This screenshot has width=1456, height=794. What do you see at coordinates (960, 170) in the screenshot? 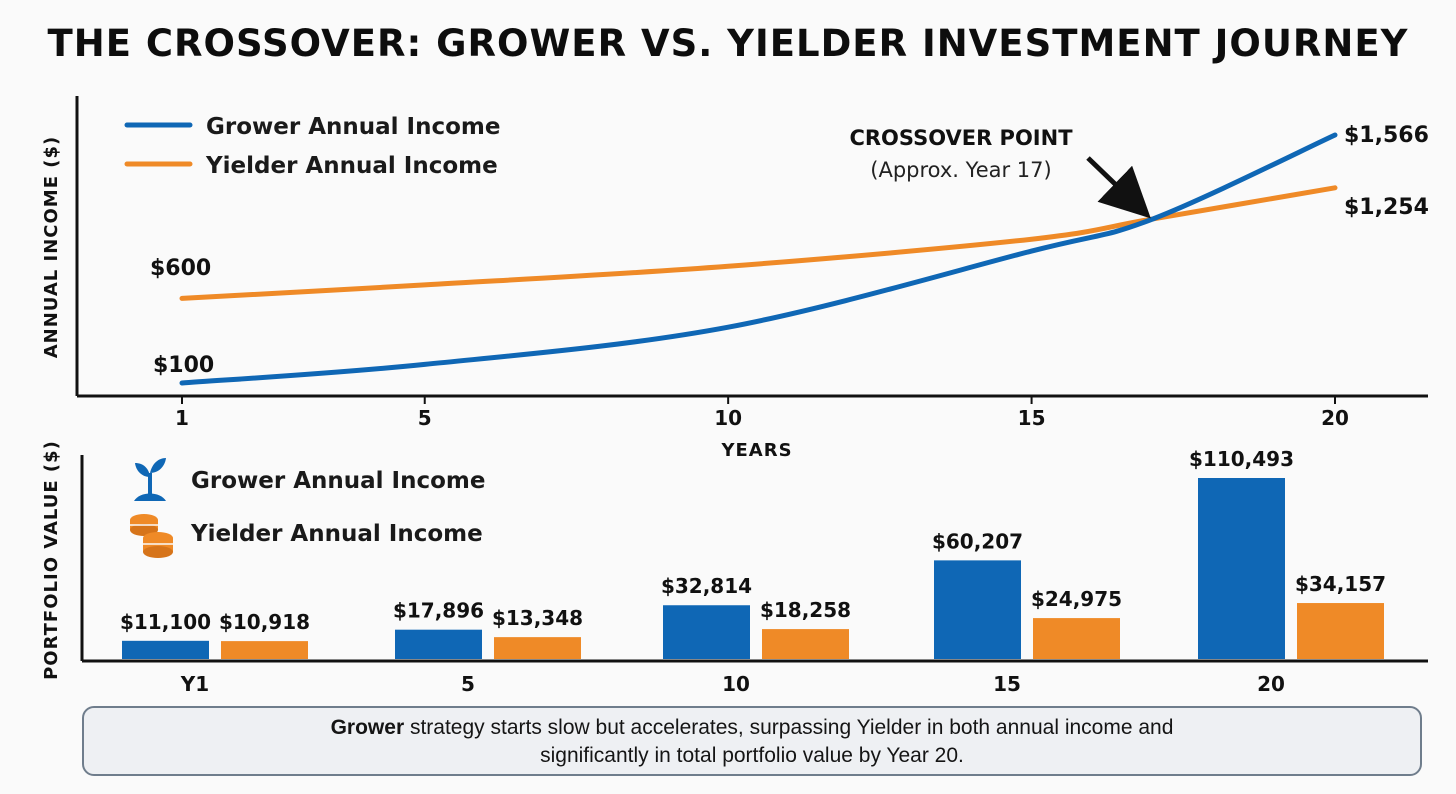
I see `crossover-annotation-subtitle: (Approx. Year 17)` at bounding box center [960, 170].